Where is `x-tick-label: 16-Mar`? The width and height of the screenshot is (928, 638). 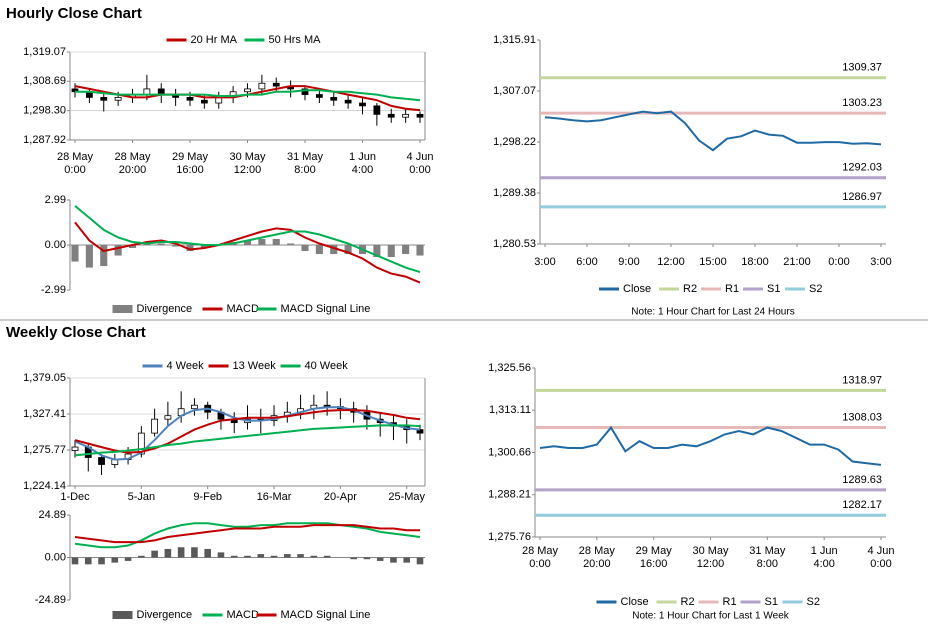 x-tick-label: 16-Mar is located at coordinates (274, 497).